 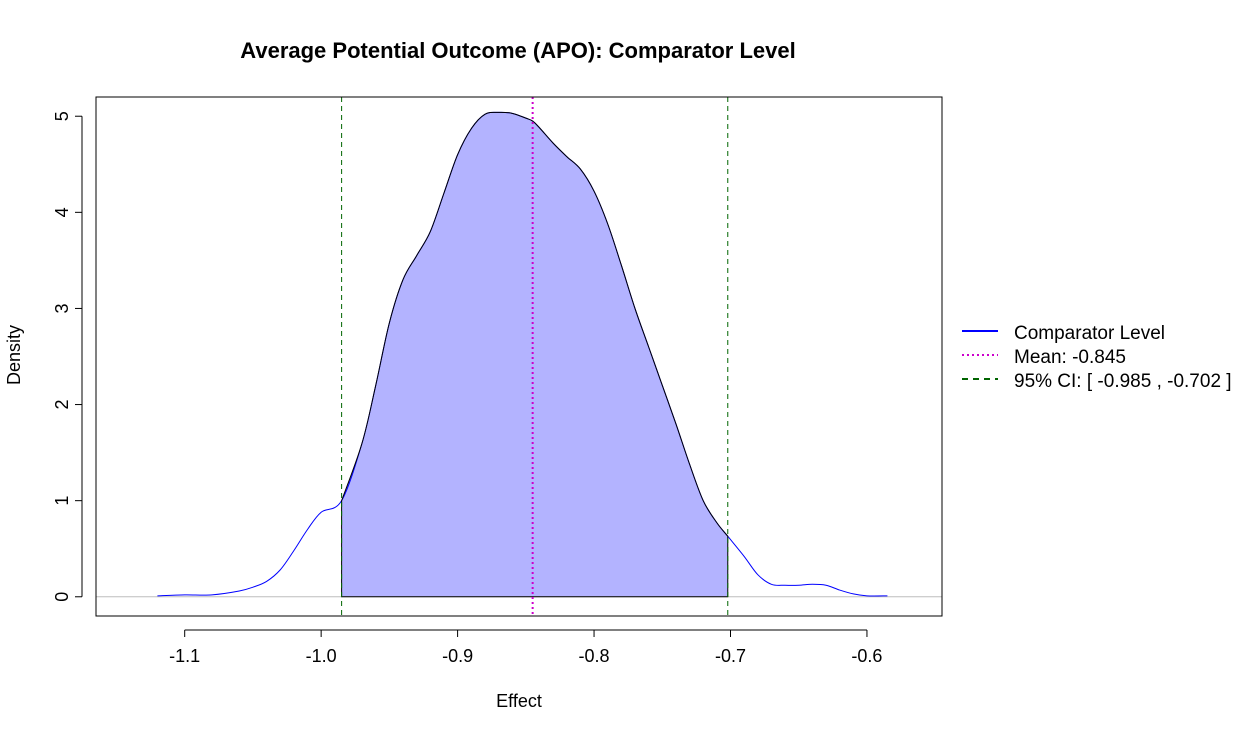 What do you see at coordinates (1089, 333) in the screenshot?
I see `legend-series-label: Comparator Level` at bounding box center [1089, 333].